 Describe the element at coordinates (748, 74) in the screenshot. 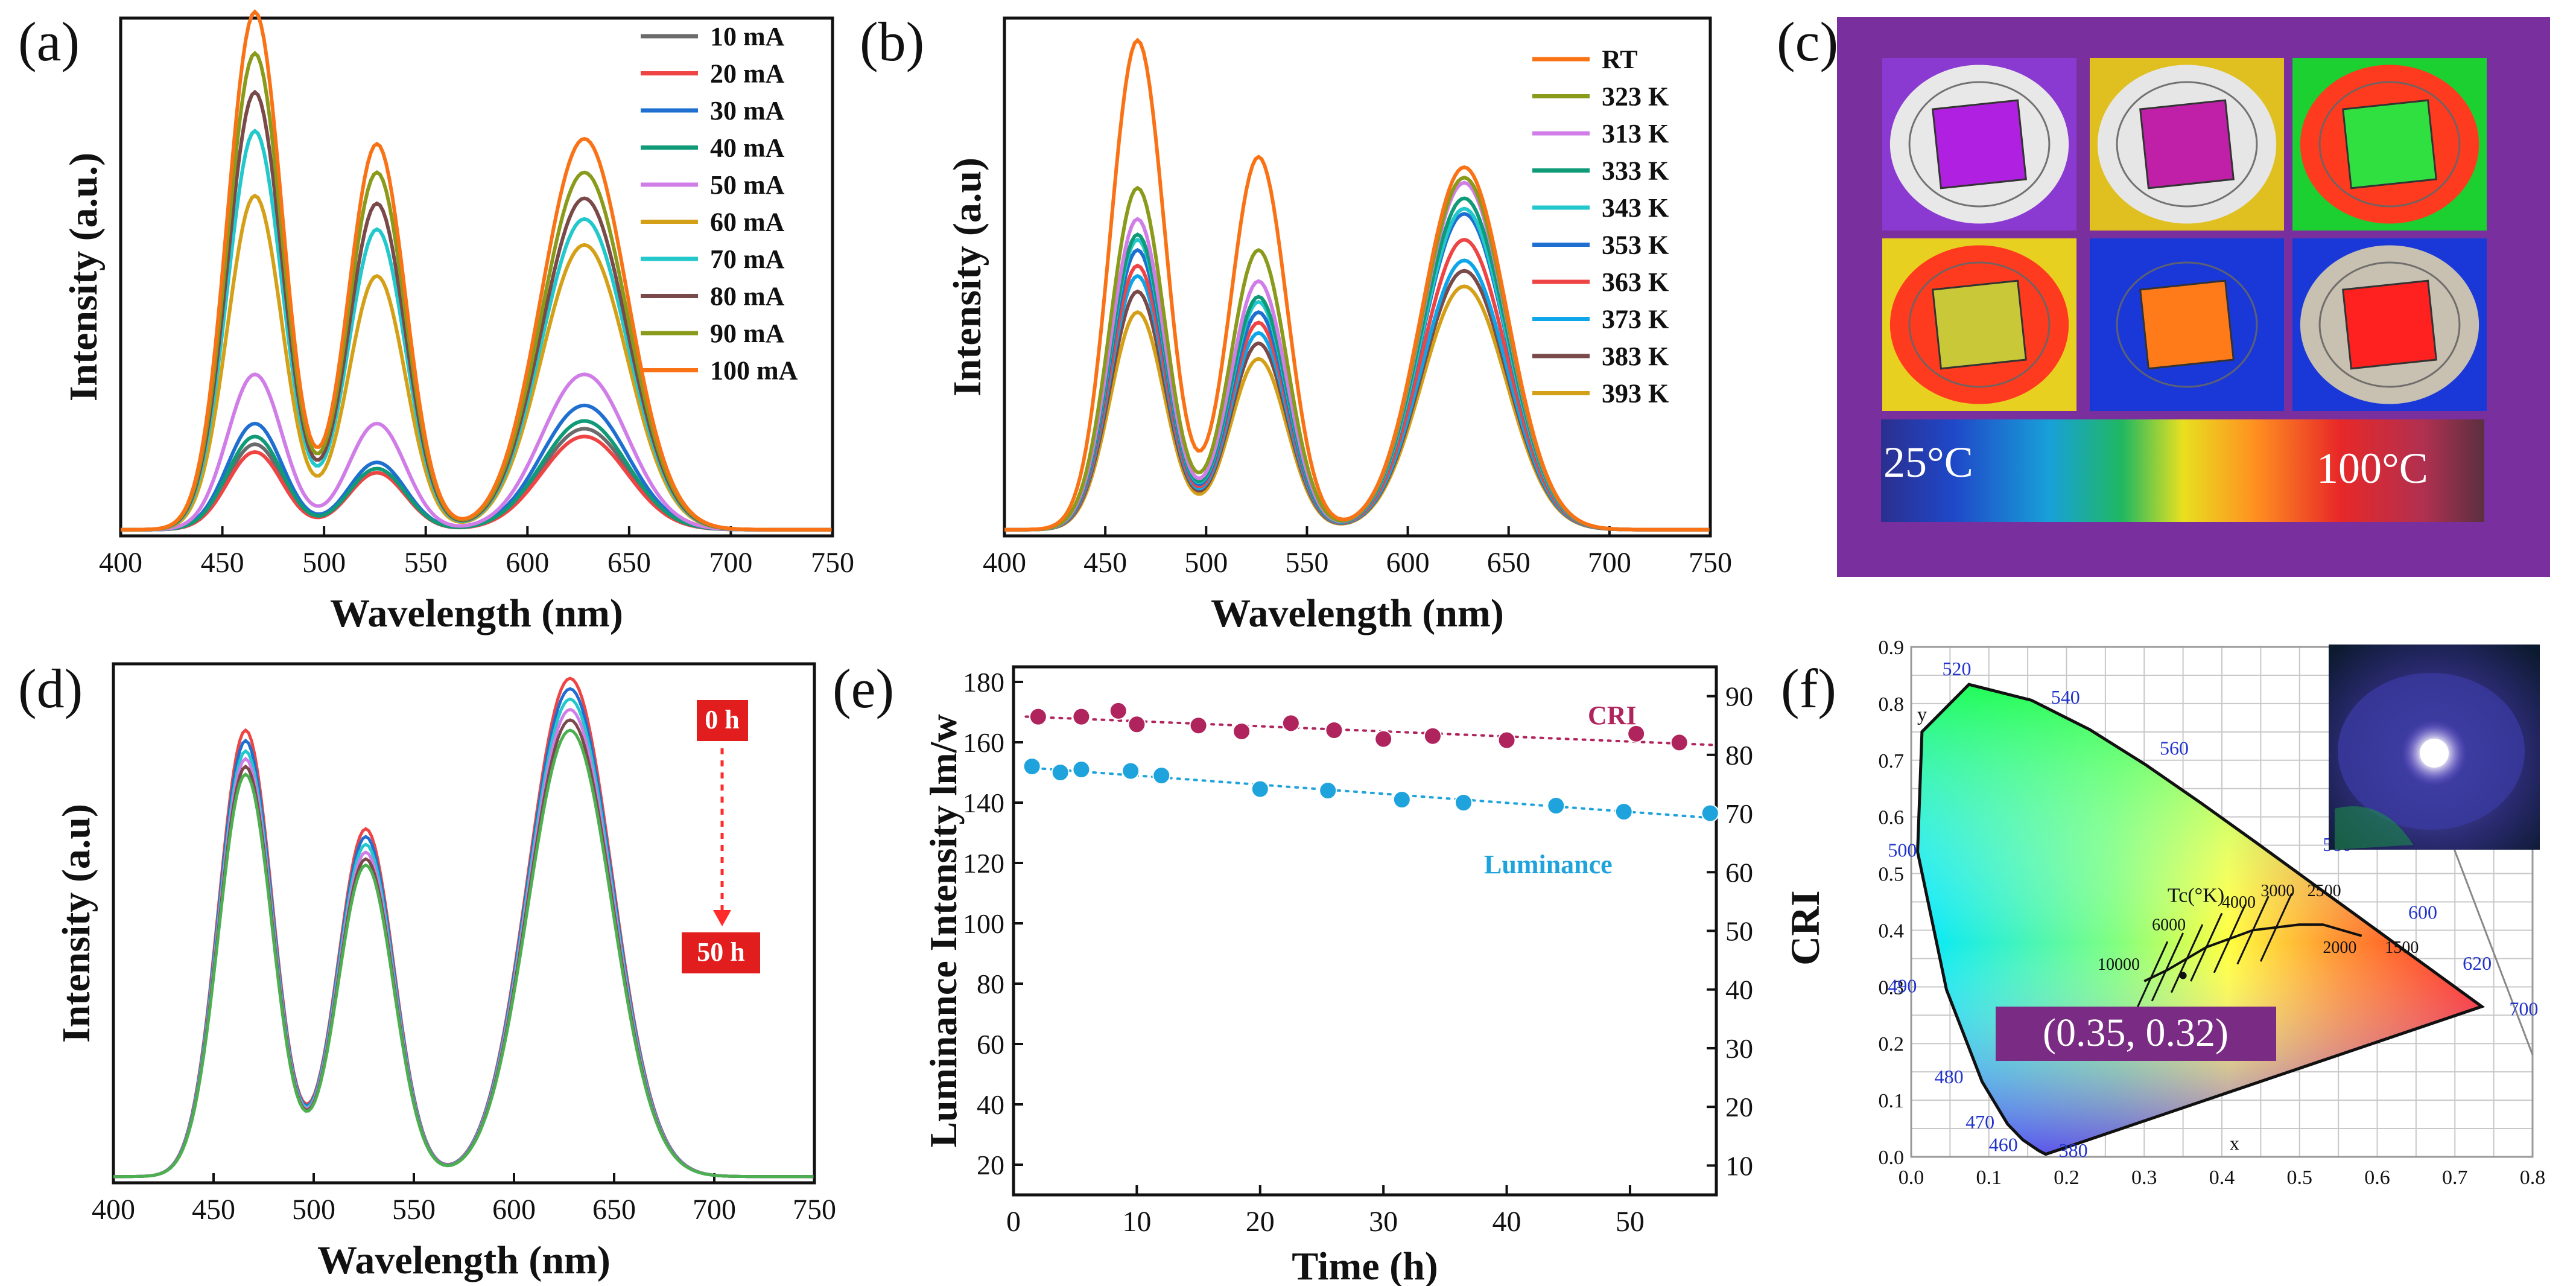

I see `legend-label: 20 mA` at that location.